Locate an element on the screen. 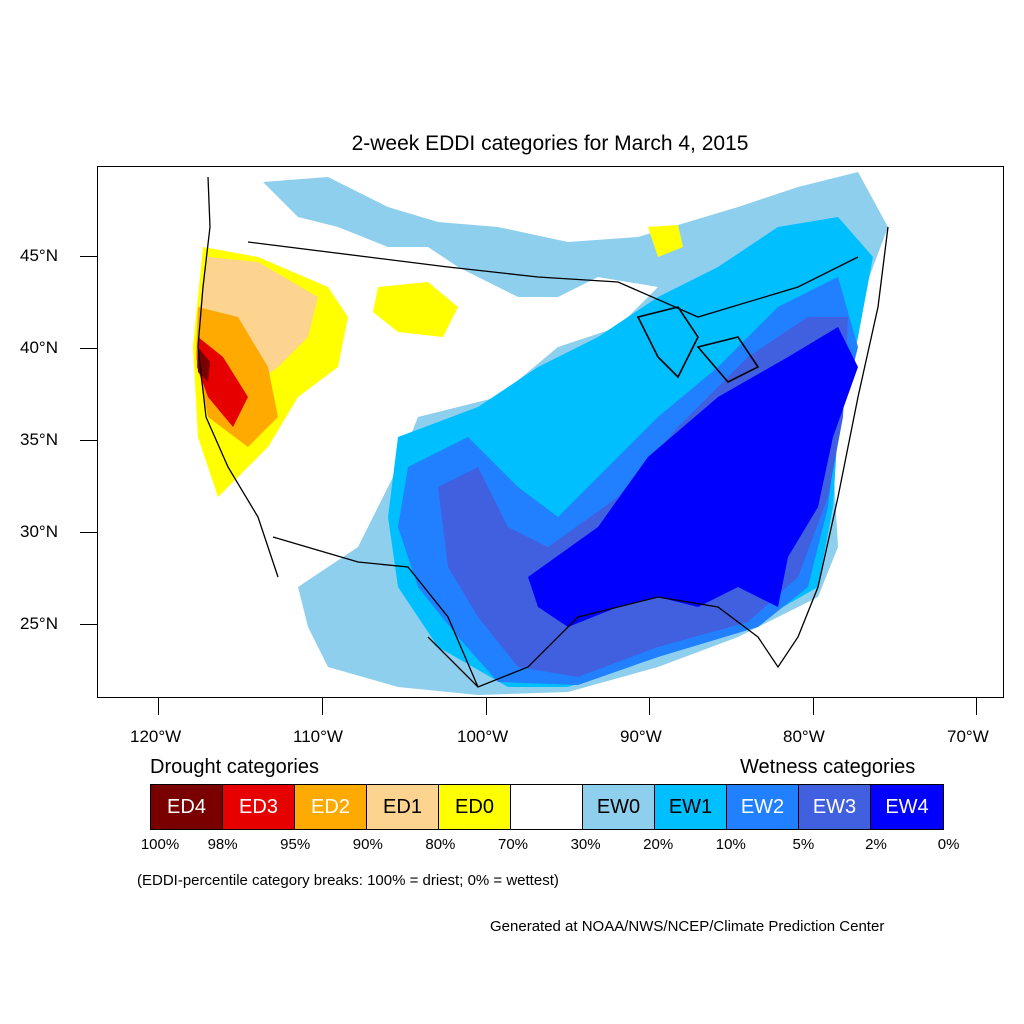  y-tick-label-45n: 45°N is located at coordinates (39, 255).